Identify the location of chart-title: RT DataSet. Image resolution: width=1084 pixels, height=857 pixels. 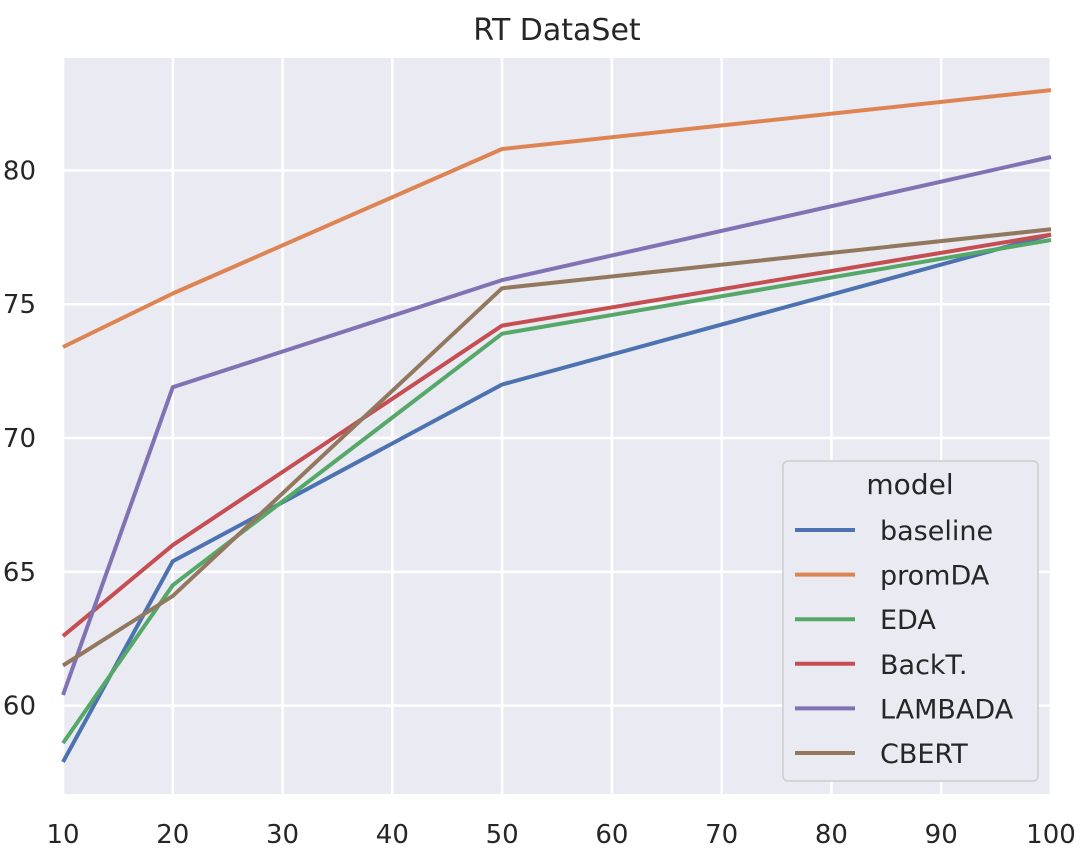
(557, 30).